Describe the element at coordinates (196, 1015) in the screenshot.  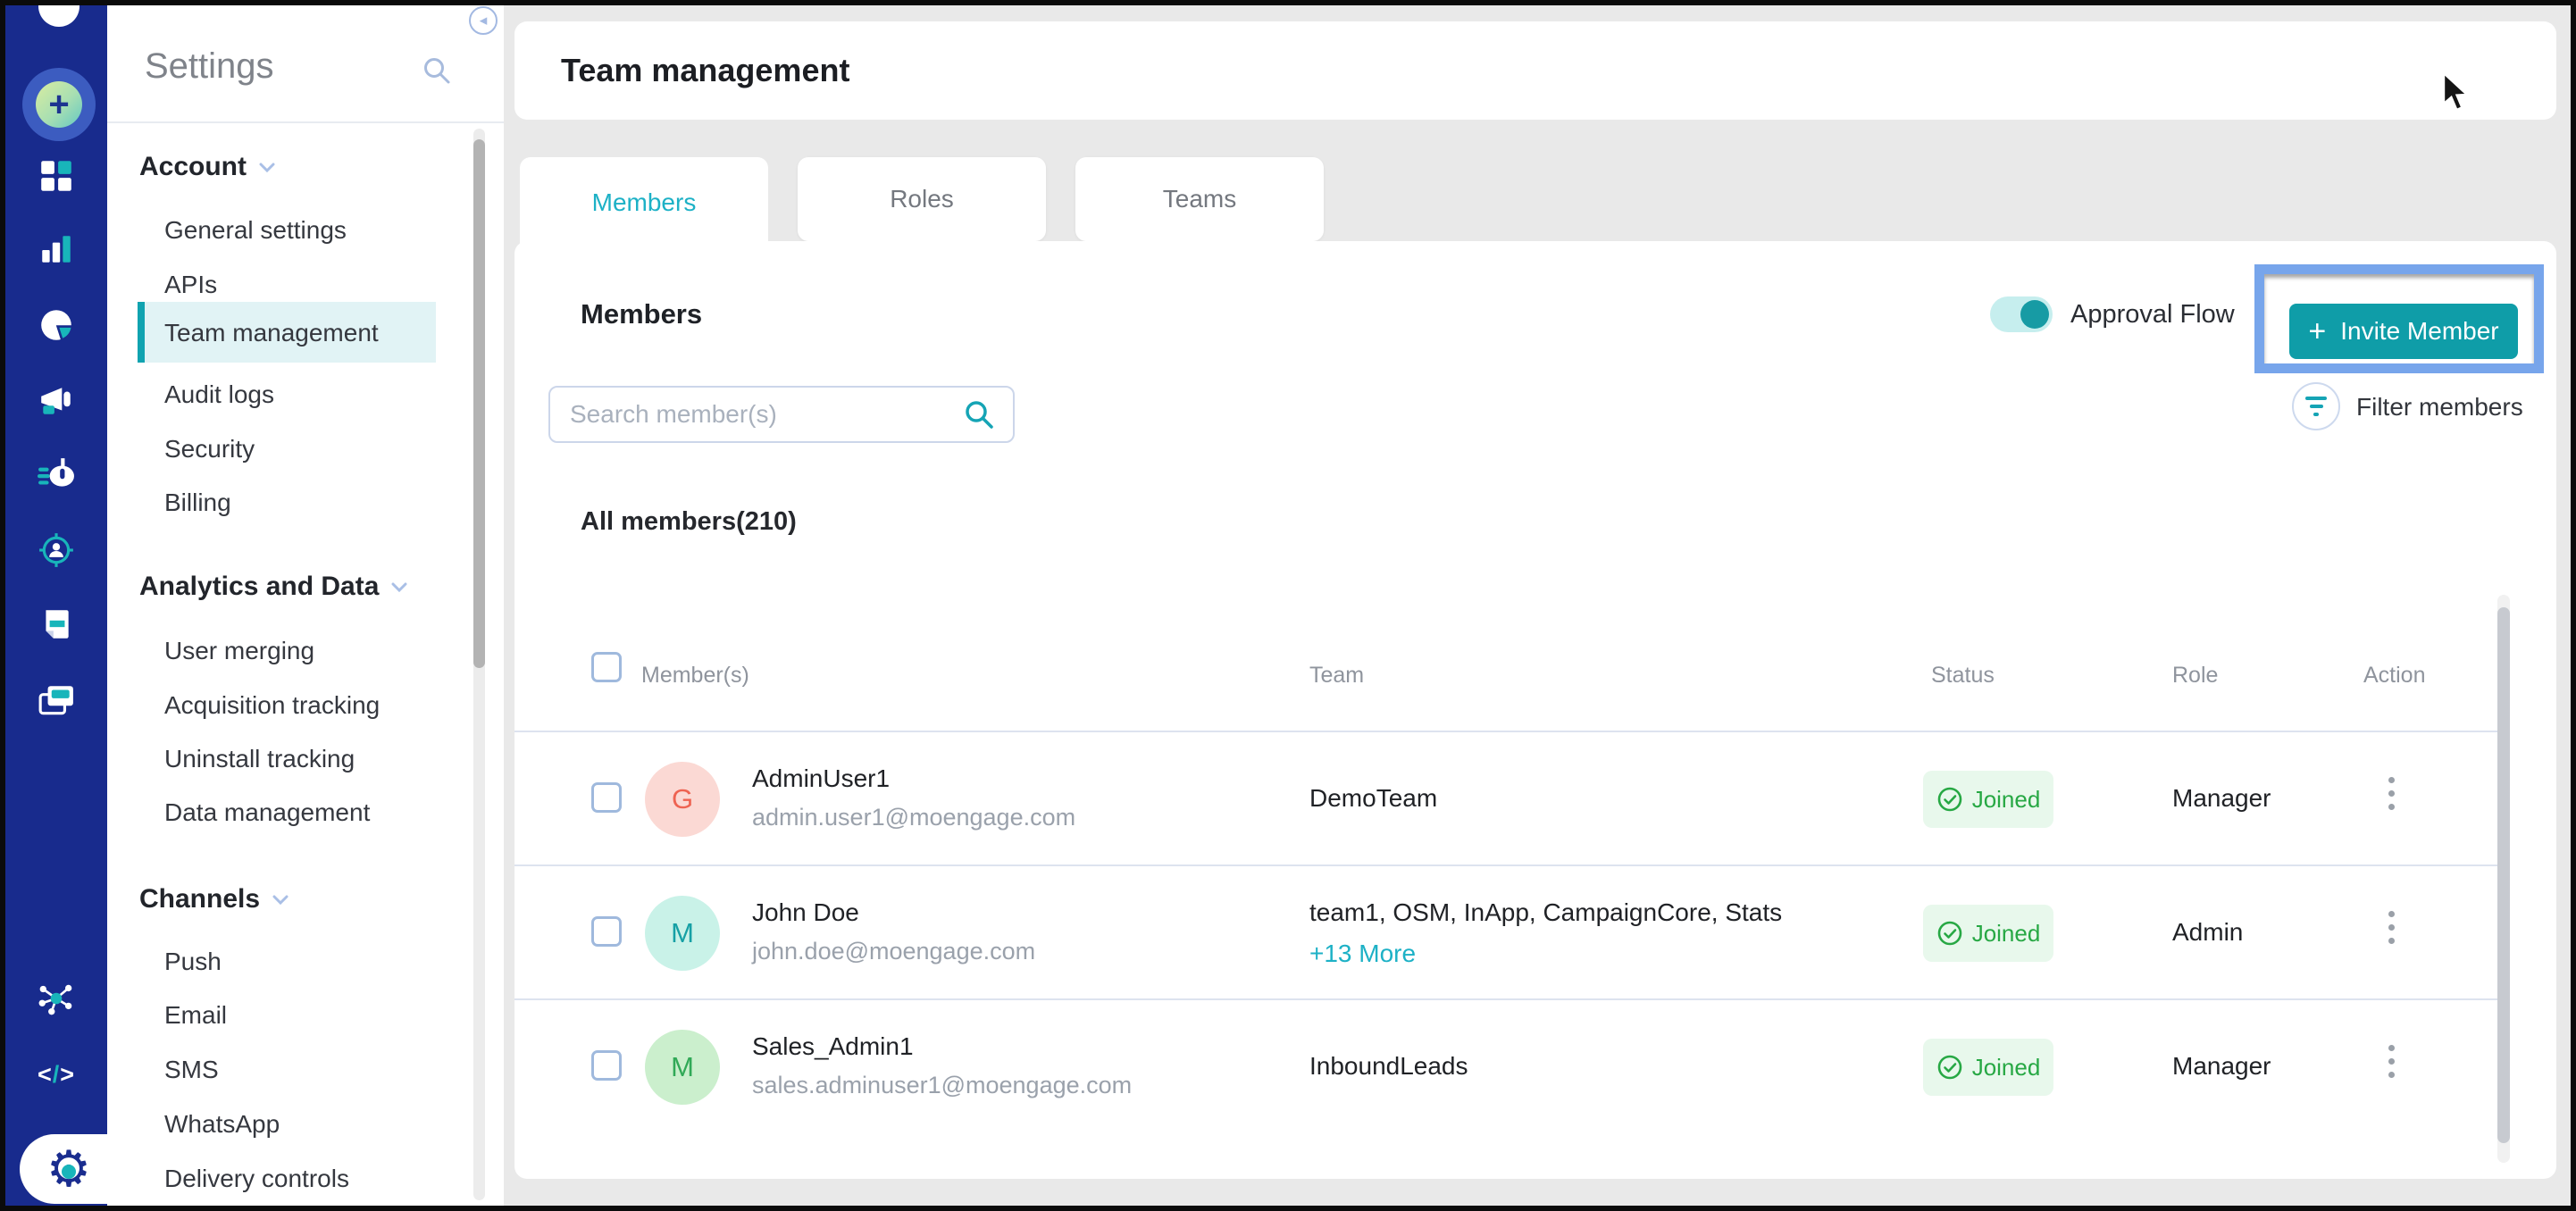
I see `nav-item-email: Email` at that location.